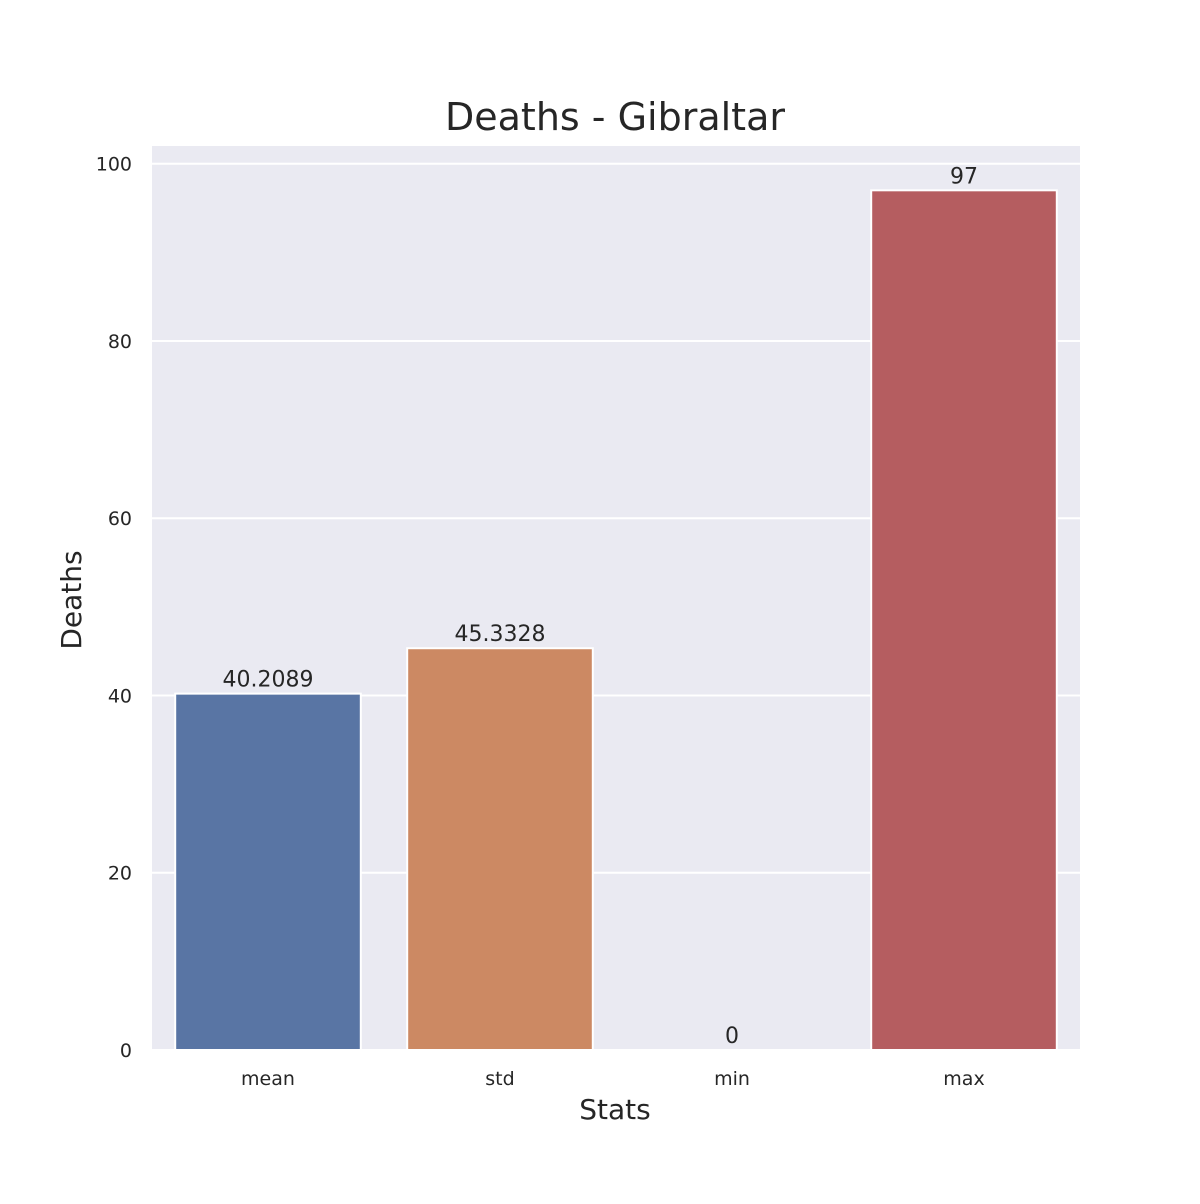  Describe the element at coordinates (963, 1079) in the screenshot. I see `x-tick-label-max: max` at that location.